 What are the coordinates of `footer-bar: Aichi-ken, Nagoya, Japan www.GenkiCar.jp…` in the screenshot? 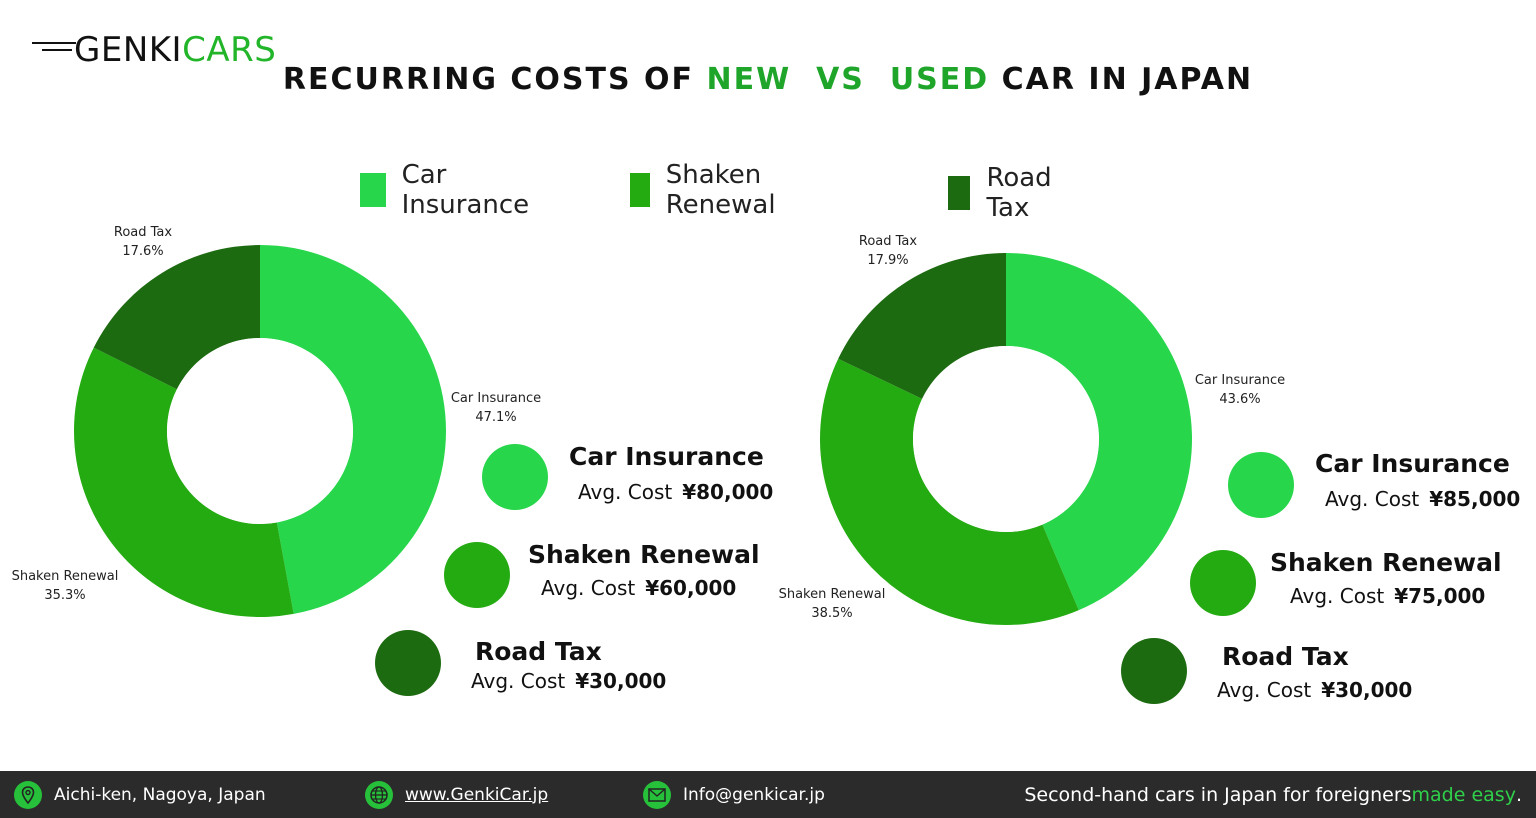 It's located at (768, 794).